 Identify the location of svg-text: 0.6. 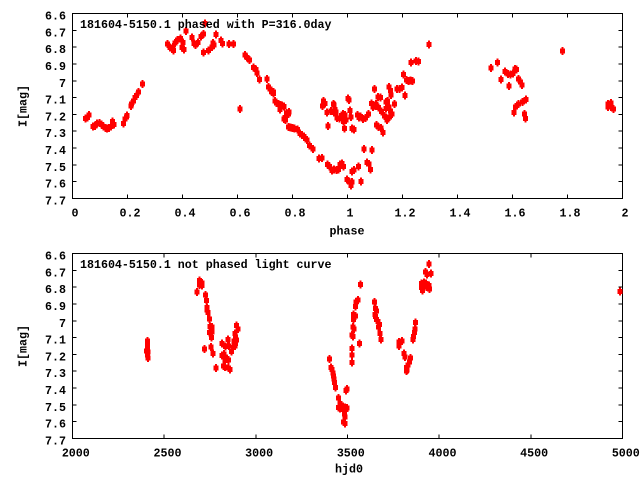
(240, 213).